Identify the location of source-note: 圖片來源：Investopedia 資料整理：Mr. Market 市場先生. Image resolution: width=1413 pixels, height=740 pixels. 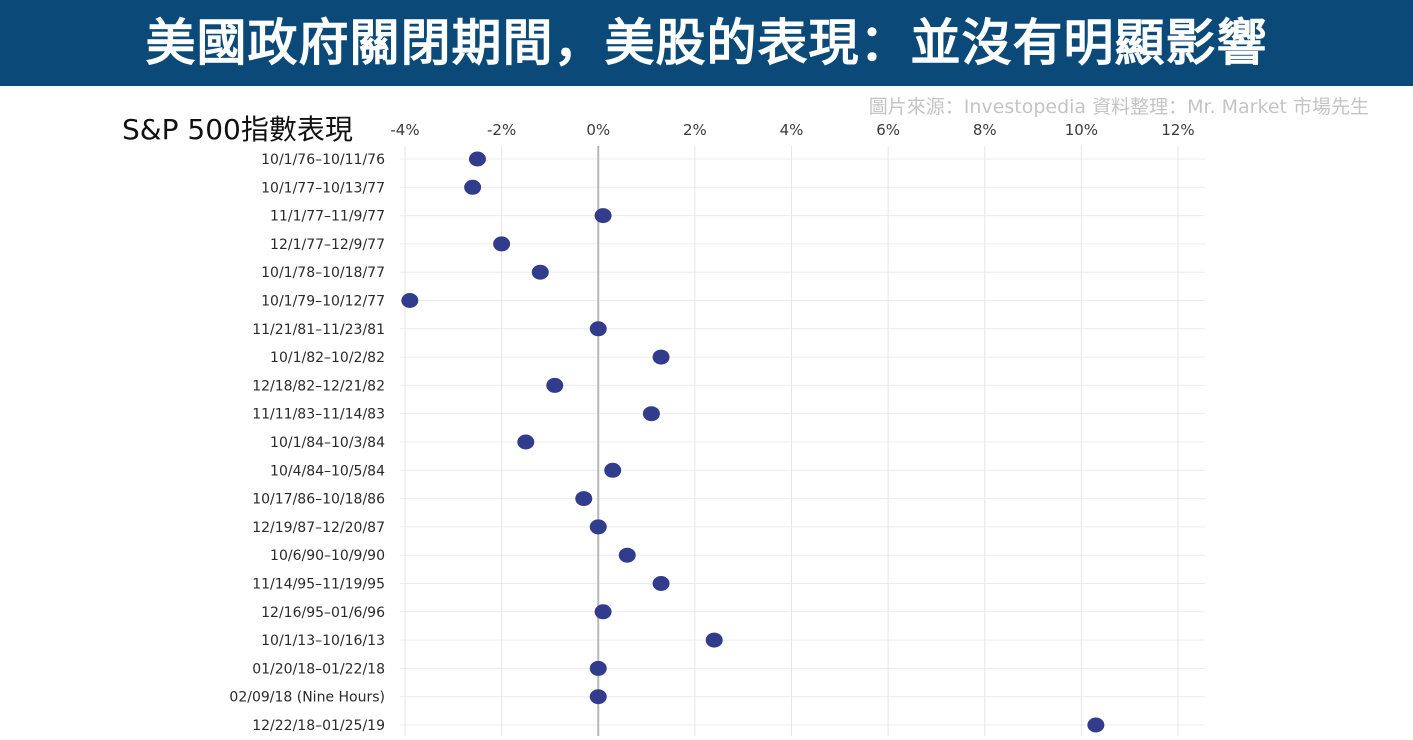
(1118, 107).